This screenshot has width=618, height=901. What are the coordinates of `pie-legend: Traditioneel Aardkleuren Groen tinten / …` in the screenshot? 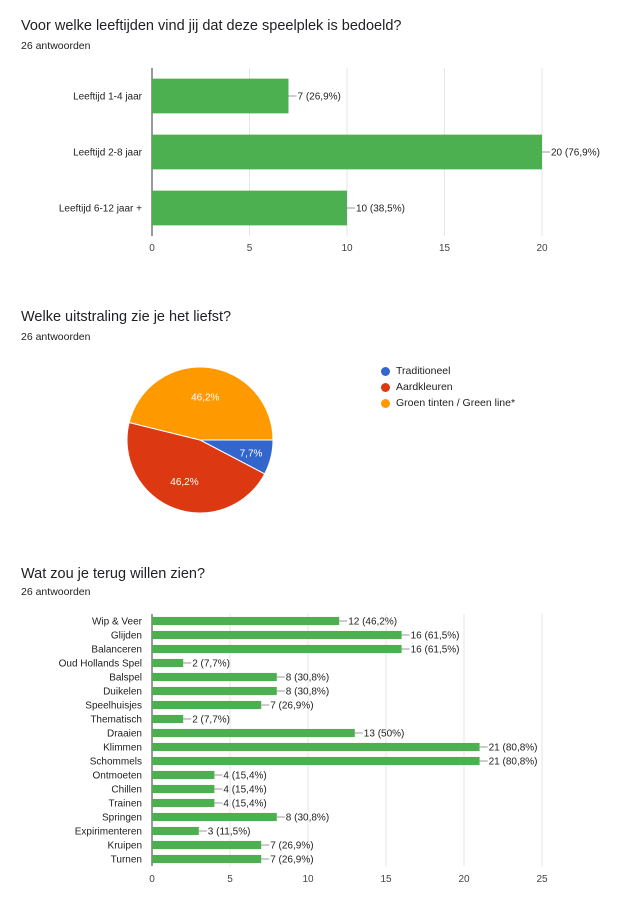 It's located at (448, 387).